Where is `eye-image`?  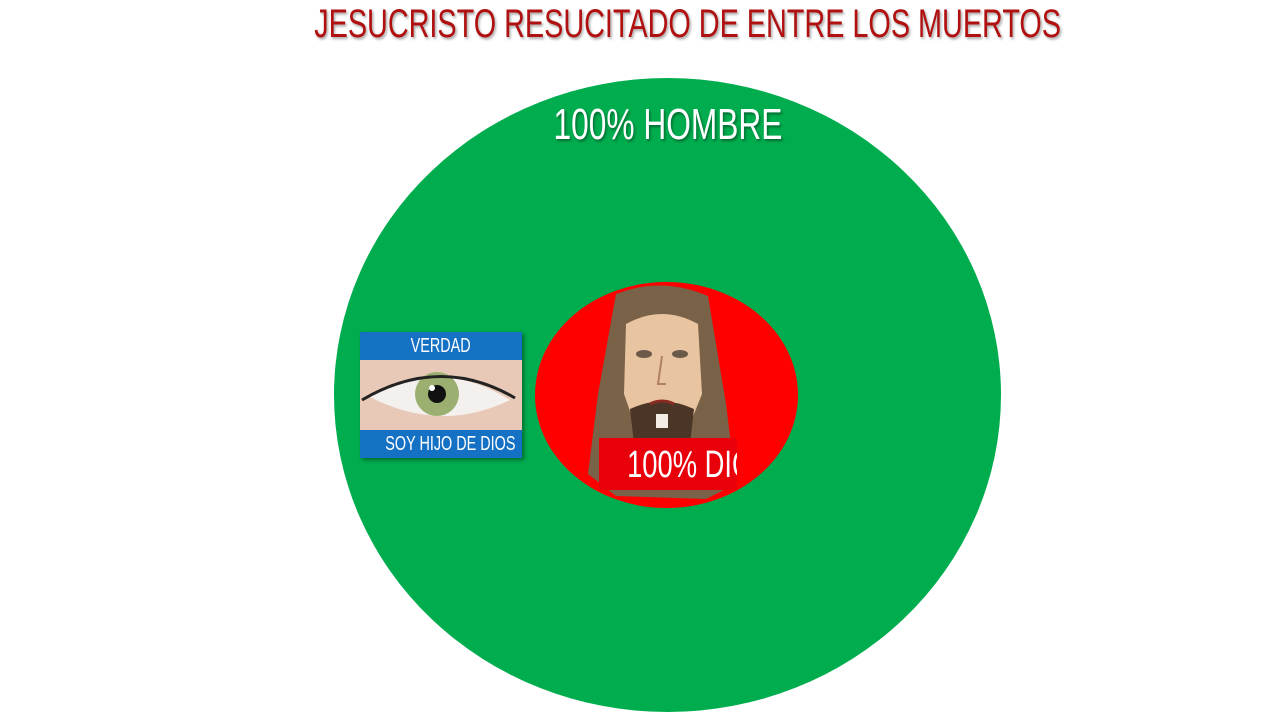 eye-image is located at coordinates (441, 395).